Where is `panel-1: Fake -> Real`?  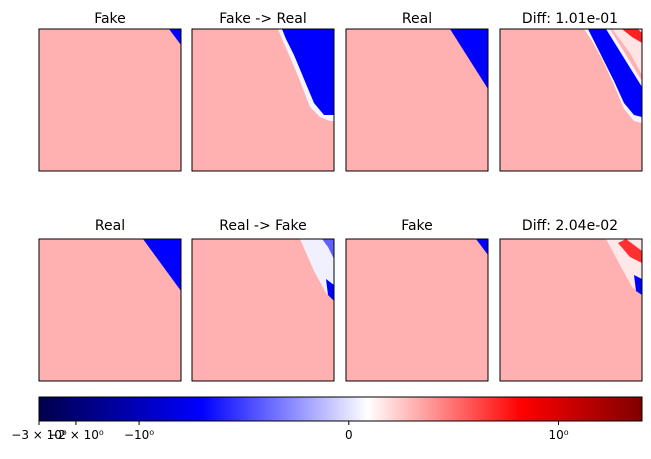 panel-1: Fake -> Real is located at coordinates (263, 91).